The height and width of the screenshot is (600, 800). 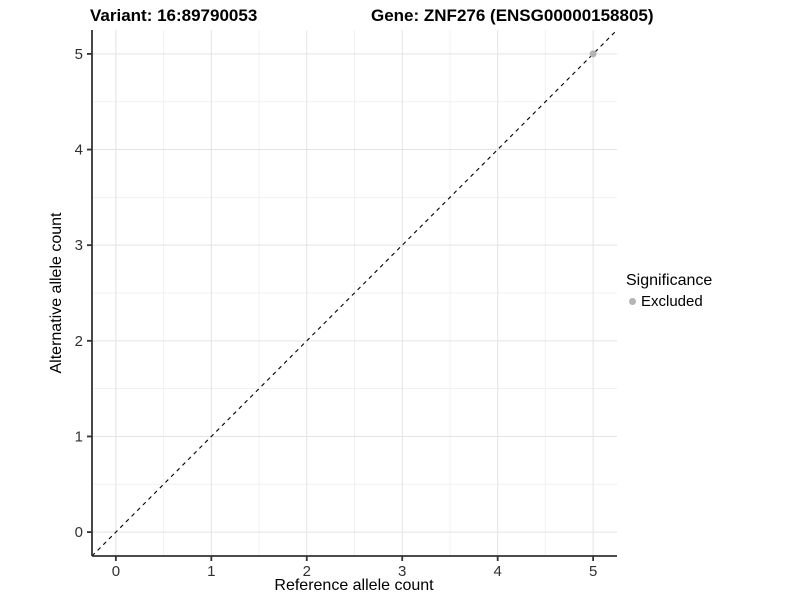 I want to click on y-axis-title: Alternative allele count, so click(x=56, y=293).